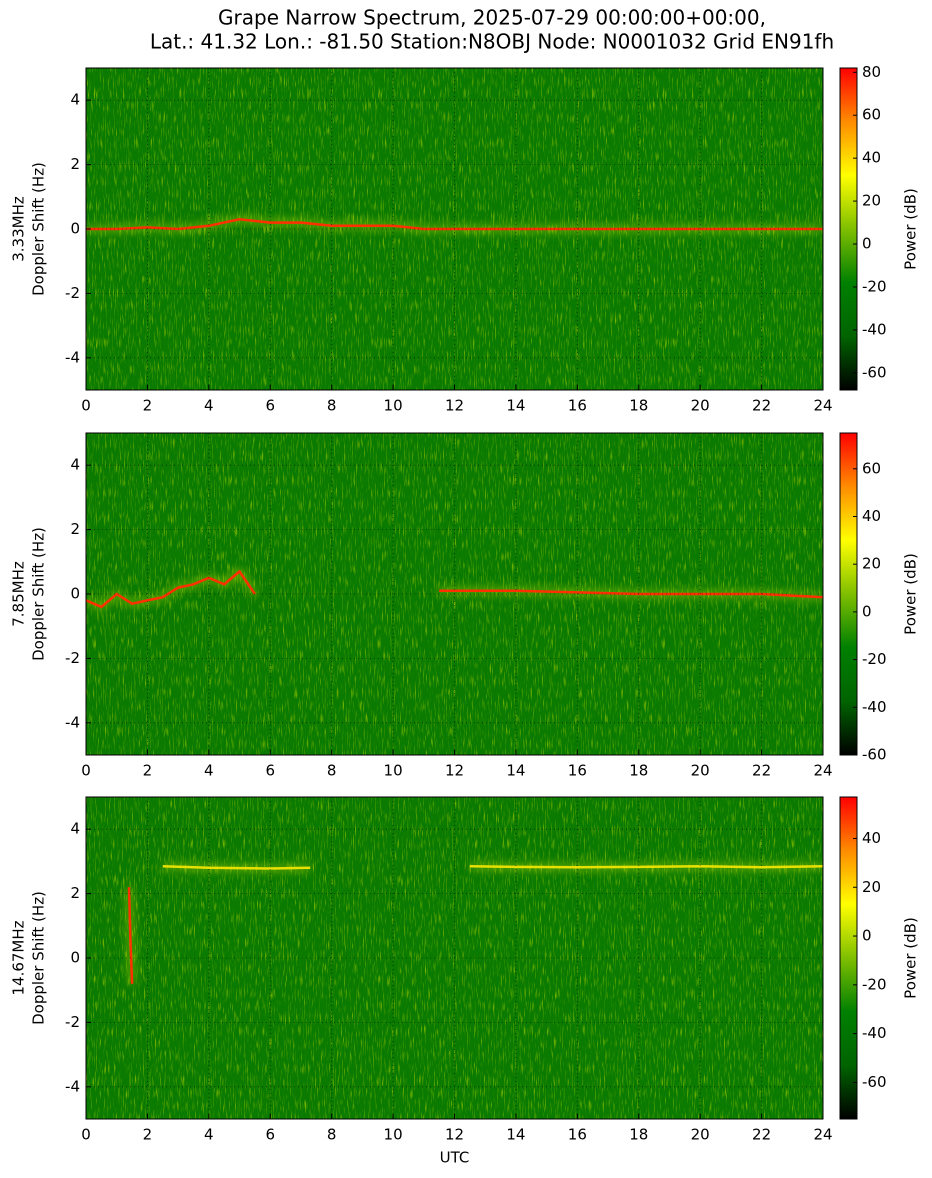 The width and height of the screenshot is (932, 1178). I want to click on y-axis-label: 3.33MHz, so click(19, 229).